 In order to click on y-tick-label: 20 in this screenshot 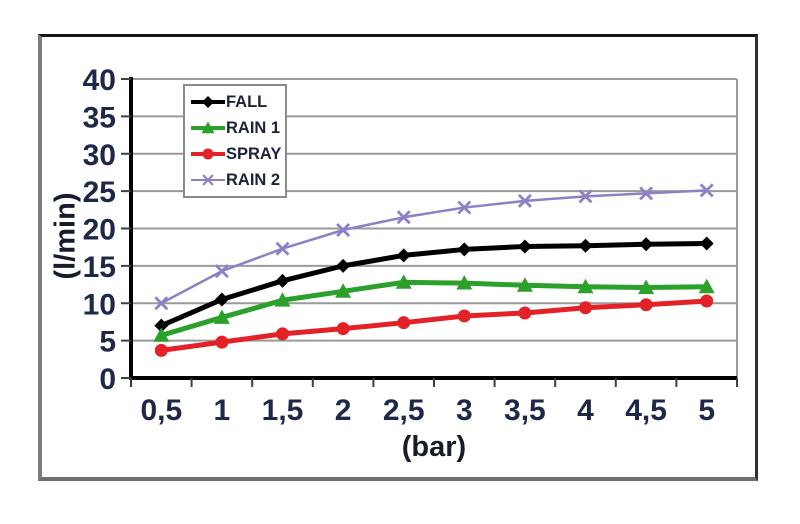, I will do `click(99, 230)`.